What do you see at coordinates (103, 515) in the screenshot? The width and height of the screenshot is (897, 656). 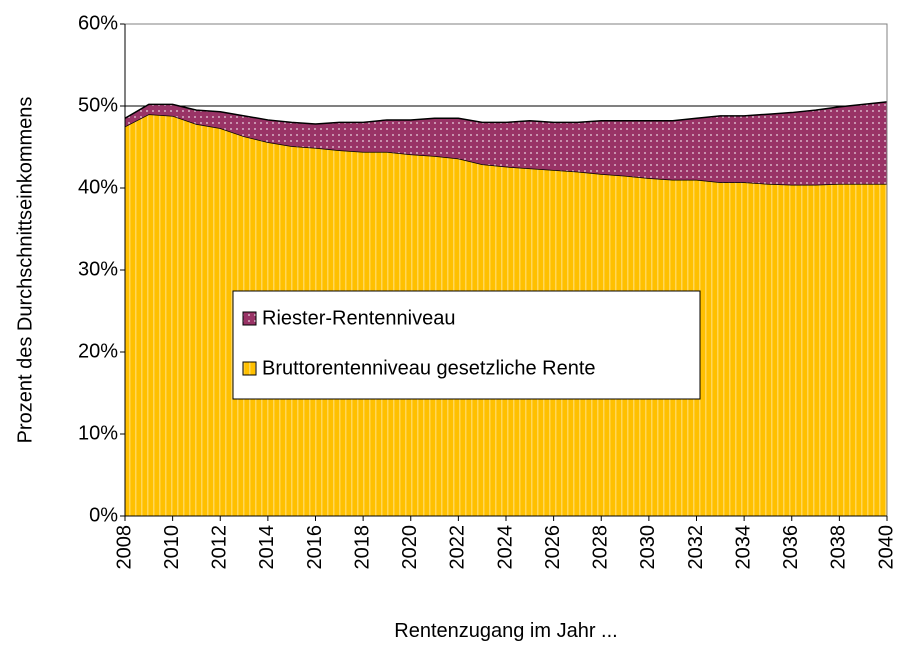 I see `y-tick-label: 0%` at bounding box center [103, 515].